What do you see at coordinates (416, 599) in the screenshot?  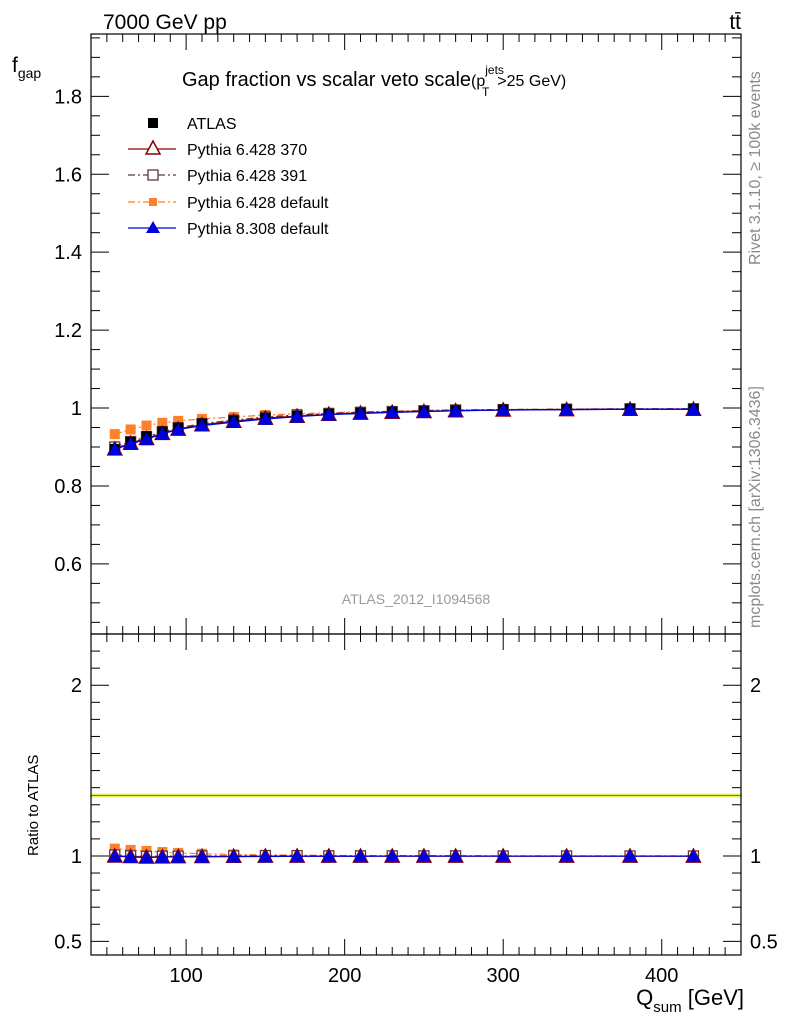 I see `analysis-id: ATLAS_2012_I1094568` at bounding box center [416, 599].